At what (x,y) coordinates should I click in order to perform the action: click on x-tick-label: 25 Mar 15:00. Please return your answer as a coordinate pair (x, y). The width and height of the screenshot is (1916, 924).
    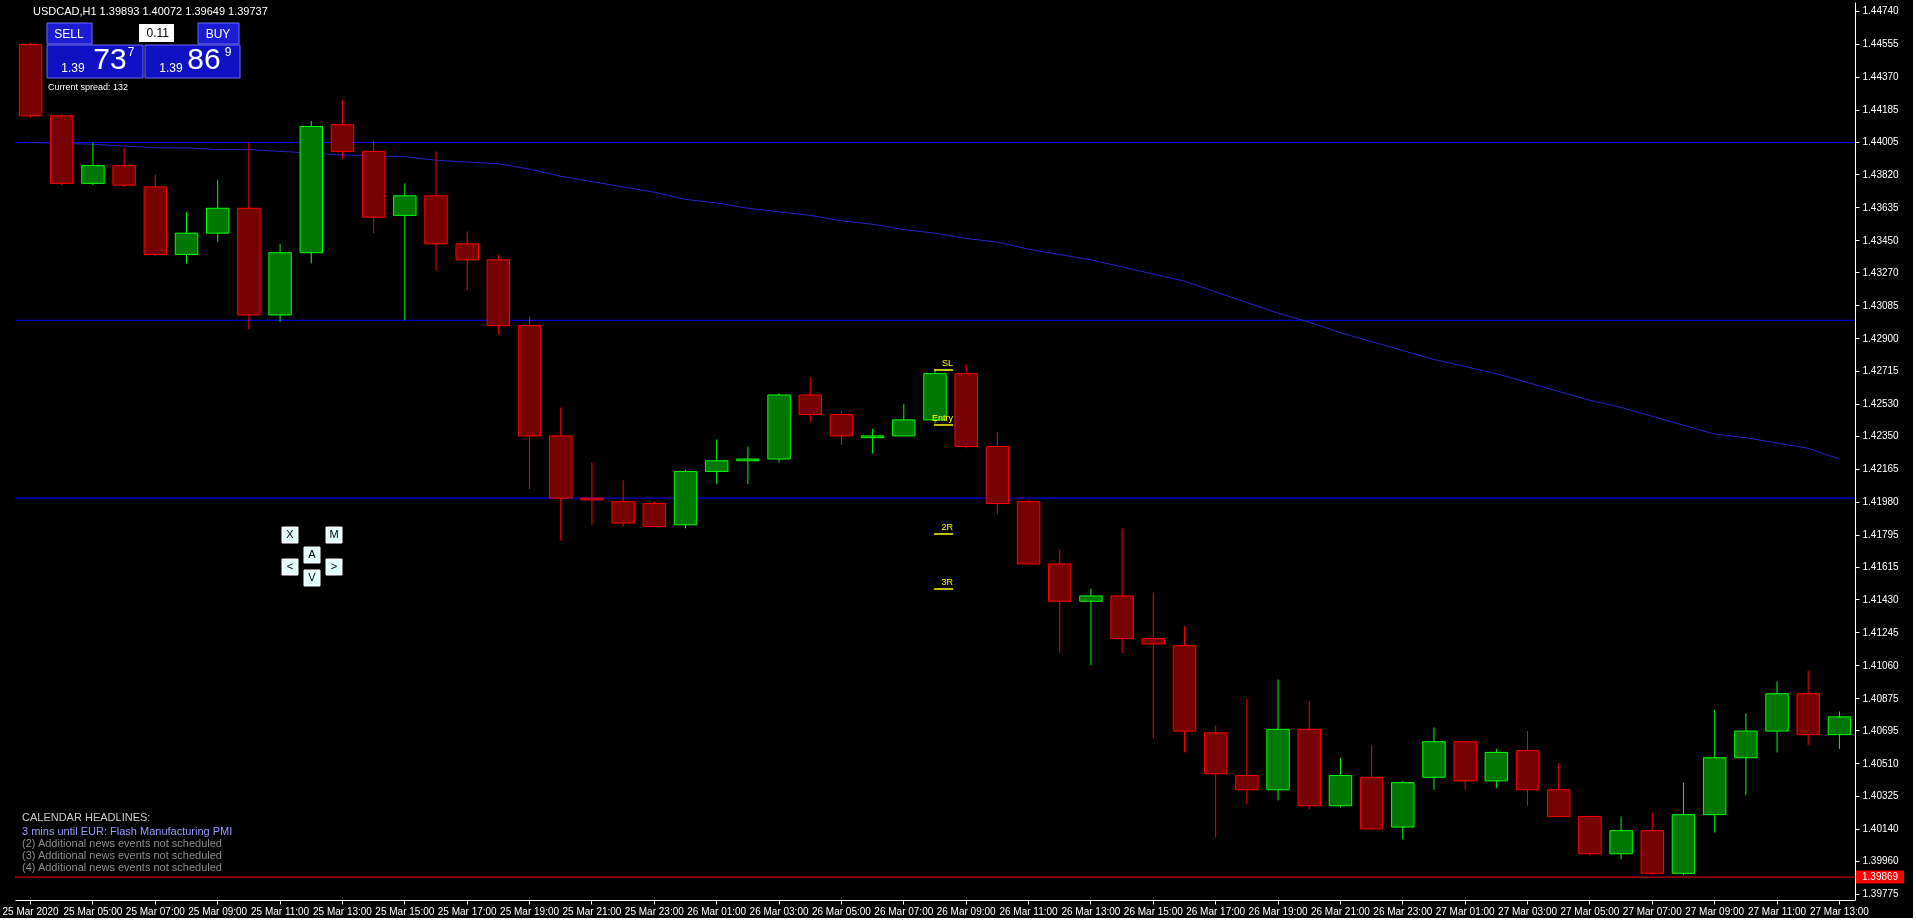
    Looking at the image, I should click on (405, 911).